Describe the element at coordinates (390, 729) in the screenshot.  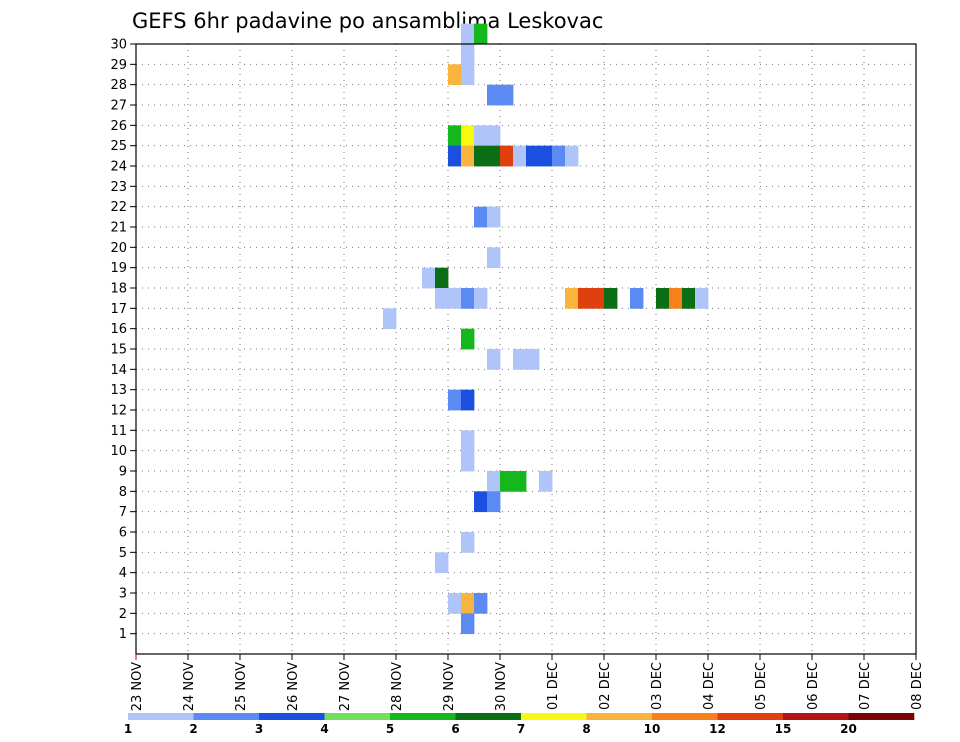
I see `legend-label: 5` at that location.